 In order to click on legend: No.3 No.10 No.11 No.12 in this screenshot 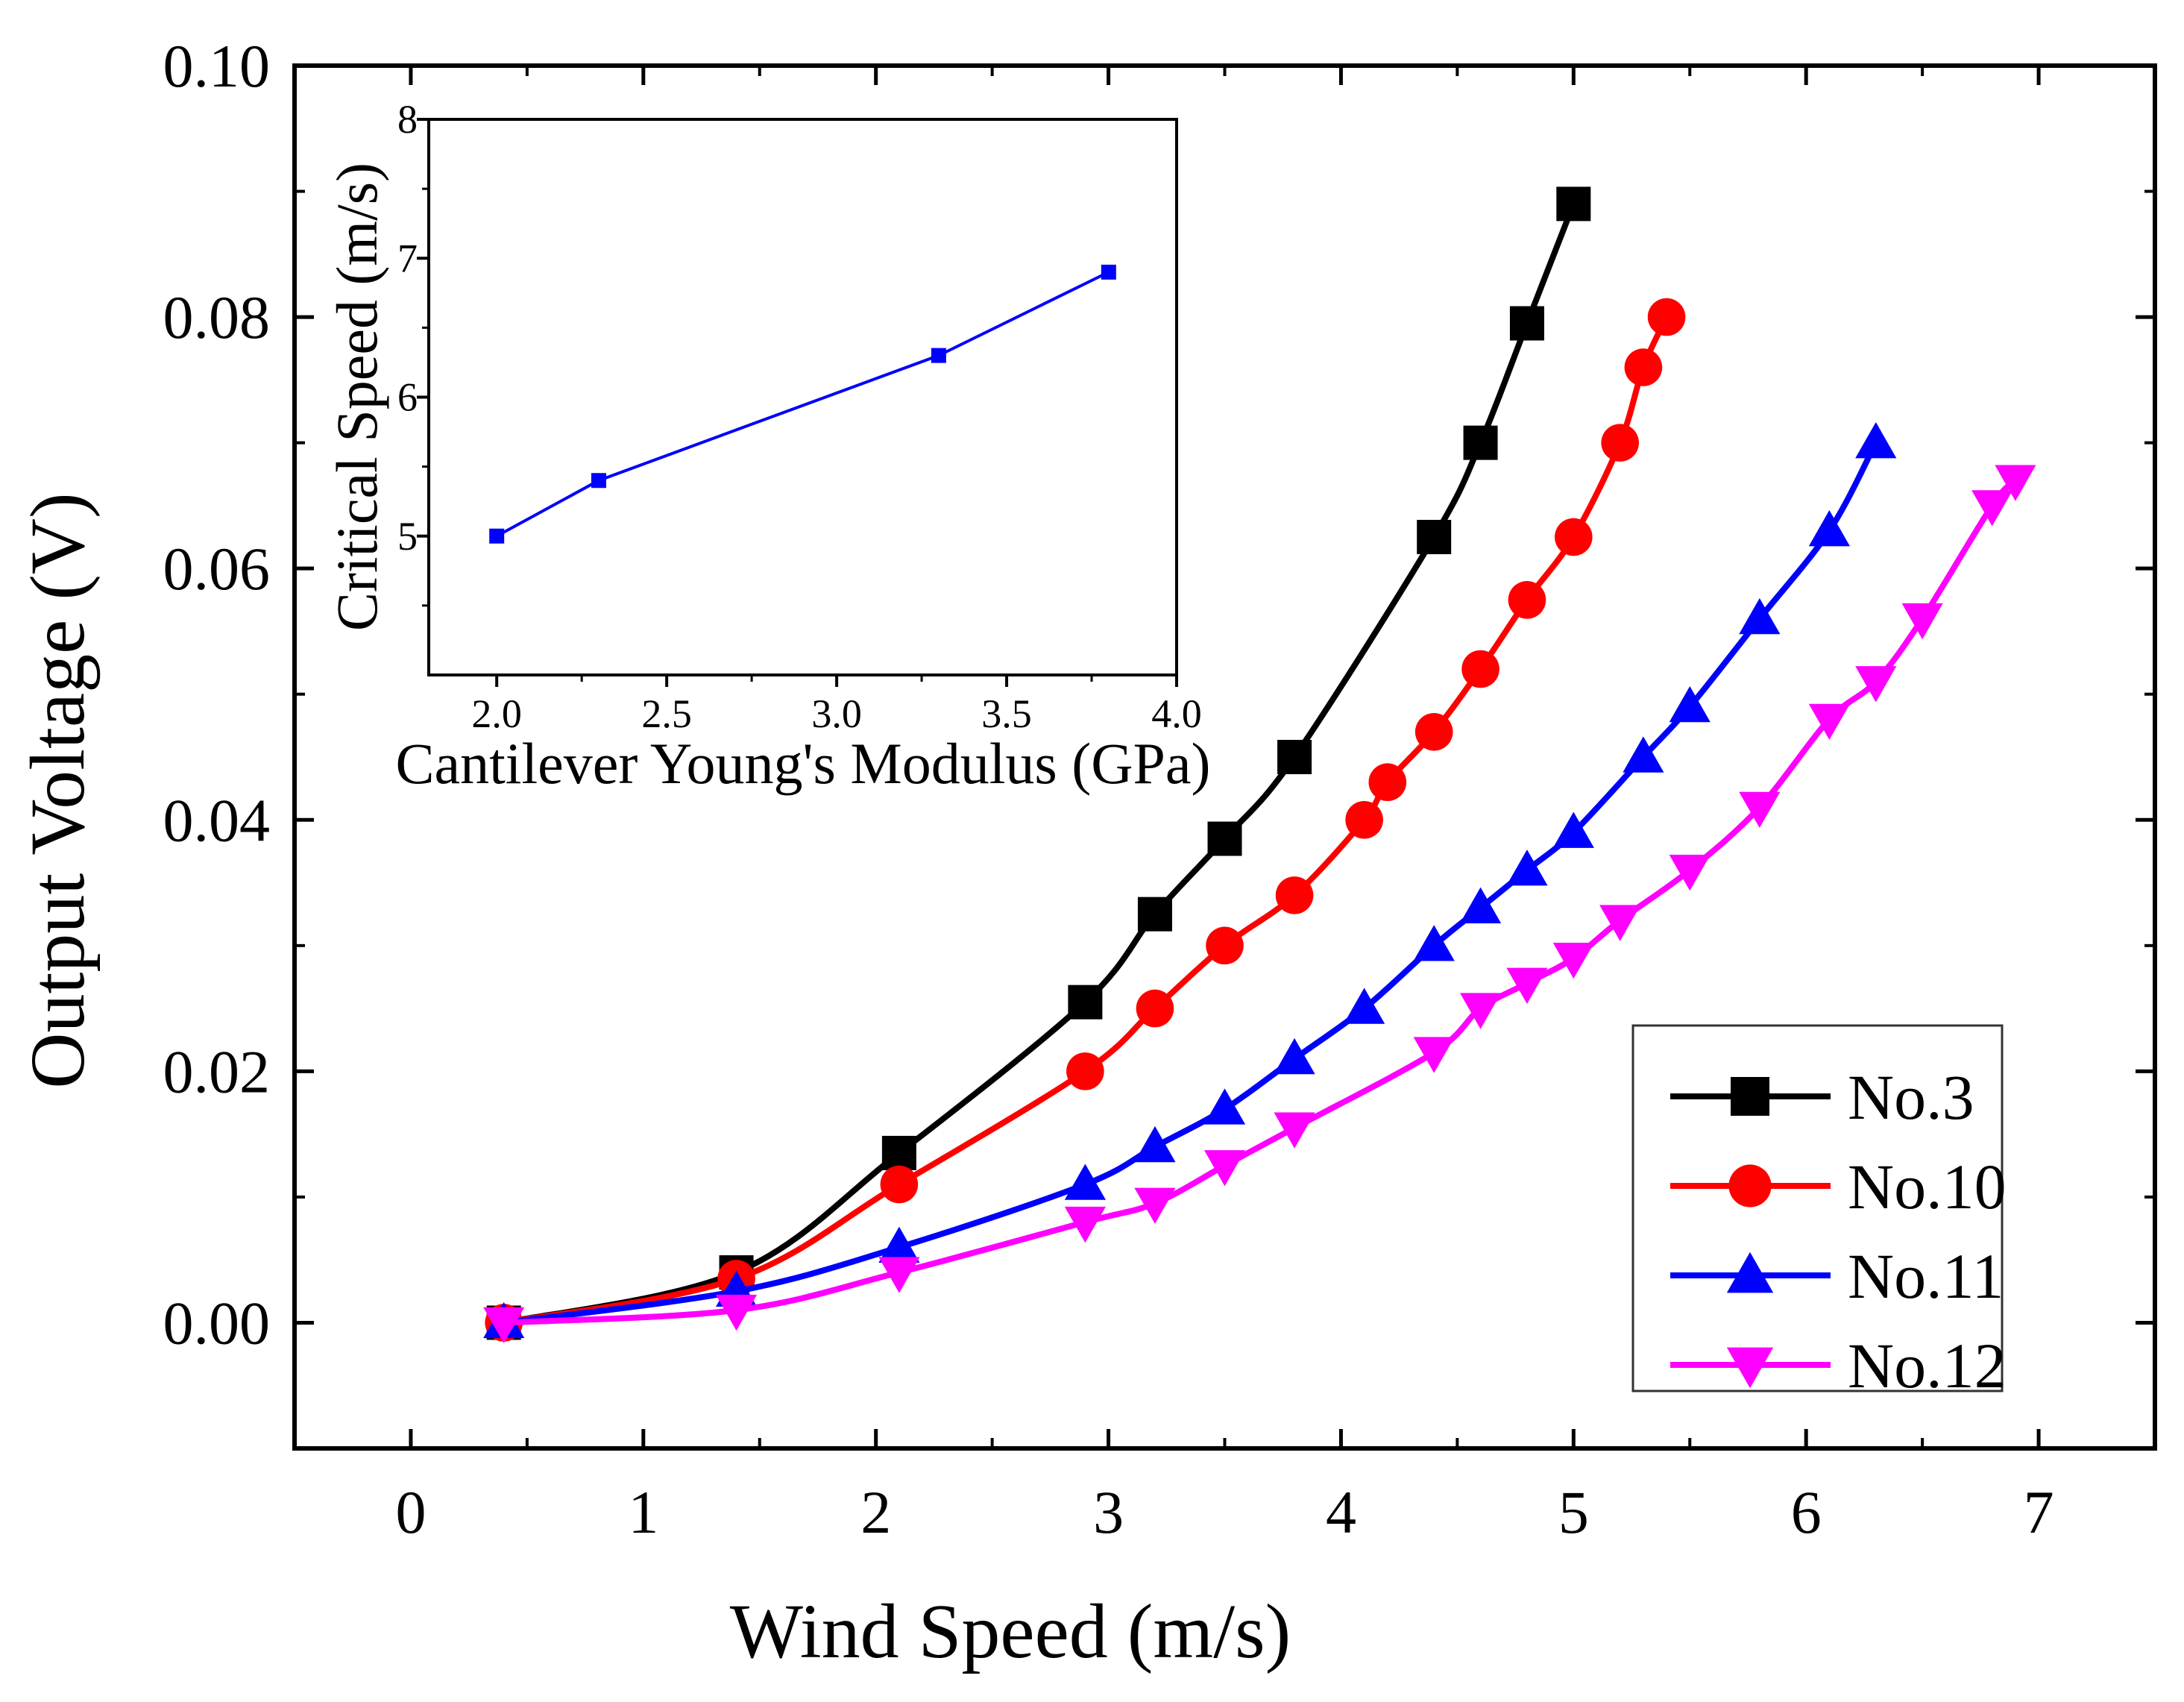, I will do `click(1819, 1212)`.